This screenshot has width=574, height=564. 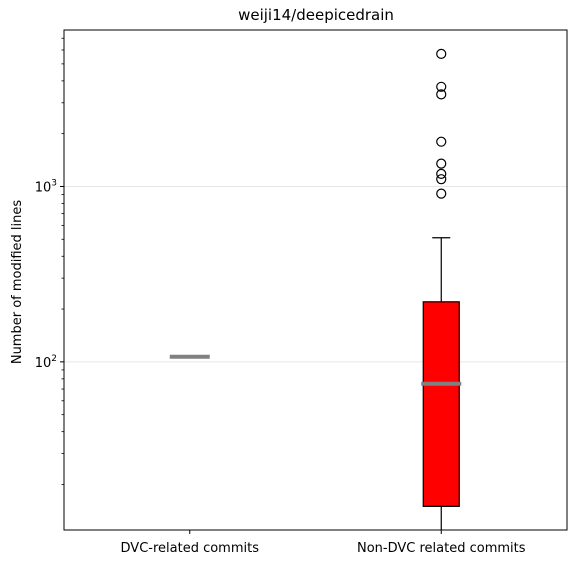 What do you see at coordinates (17, 282) in the screenshot?
I see `y-axis-title: Number of modified lines` at bounding box center [17, 282].